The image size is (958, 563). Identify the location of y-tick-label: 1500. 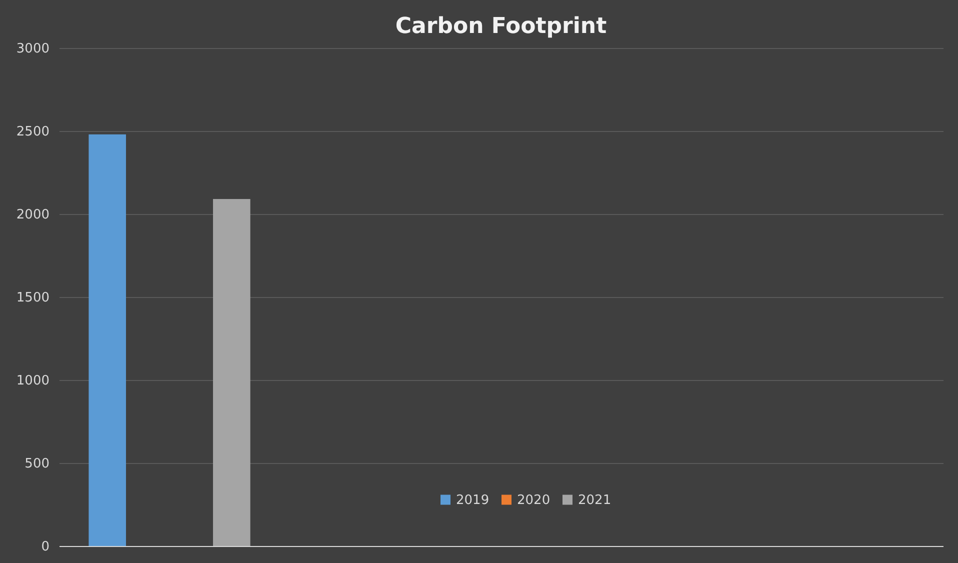
(33, 298).